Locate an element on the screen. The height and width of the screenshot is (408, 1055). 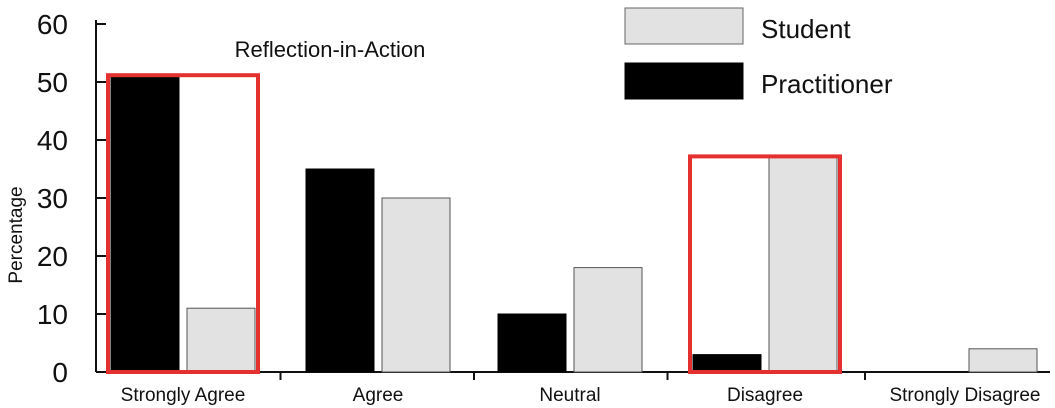
legend: Student Practitioner is located at coordinates (758, 53).